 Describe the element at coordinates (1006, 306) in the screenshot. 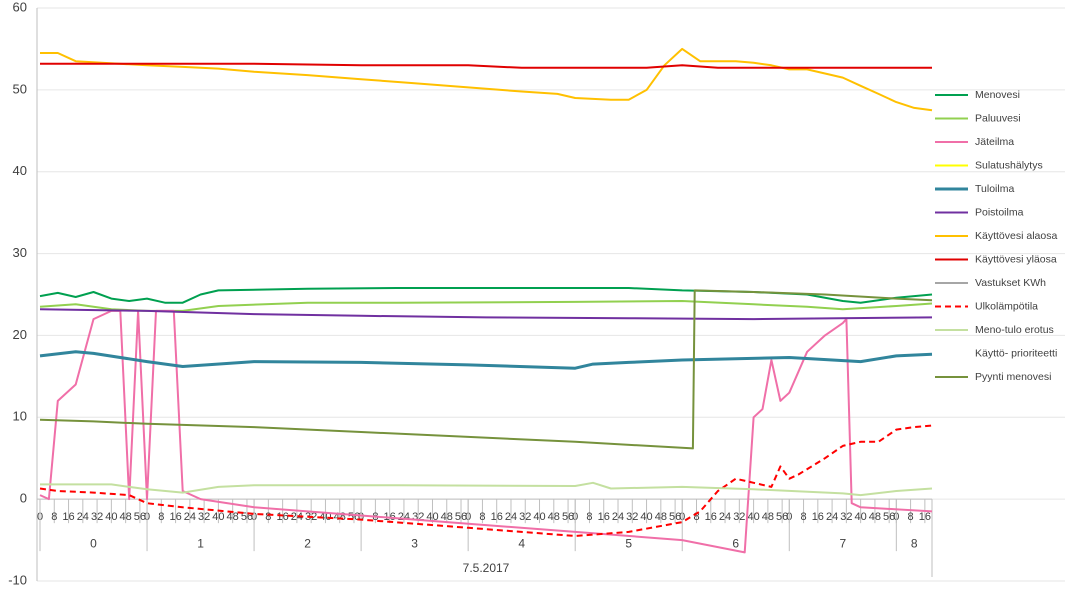

I see `legend-label: Ulkolämpötila` at that location.